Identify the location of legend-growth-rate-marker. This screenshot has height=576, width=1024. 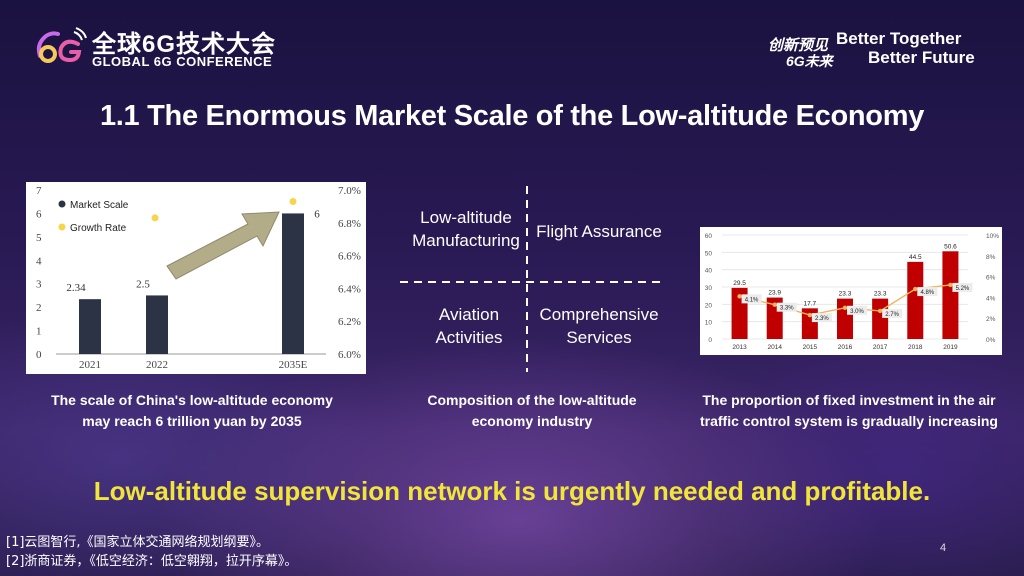
(62, 227).